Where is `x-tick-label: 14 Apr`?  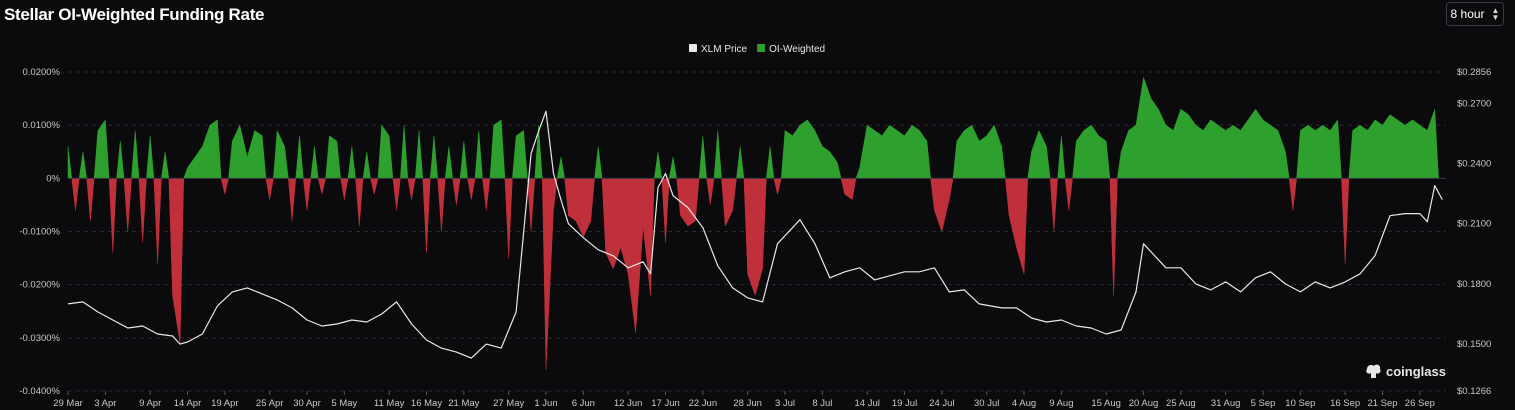 x-tick-label: 14 Apr is located at coordinates (187, 403).